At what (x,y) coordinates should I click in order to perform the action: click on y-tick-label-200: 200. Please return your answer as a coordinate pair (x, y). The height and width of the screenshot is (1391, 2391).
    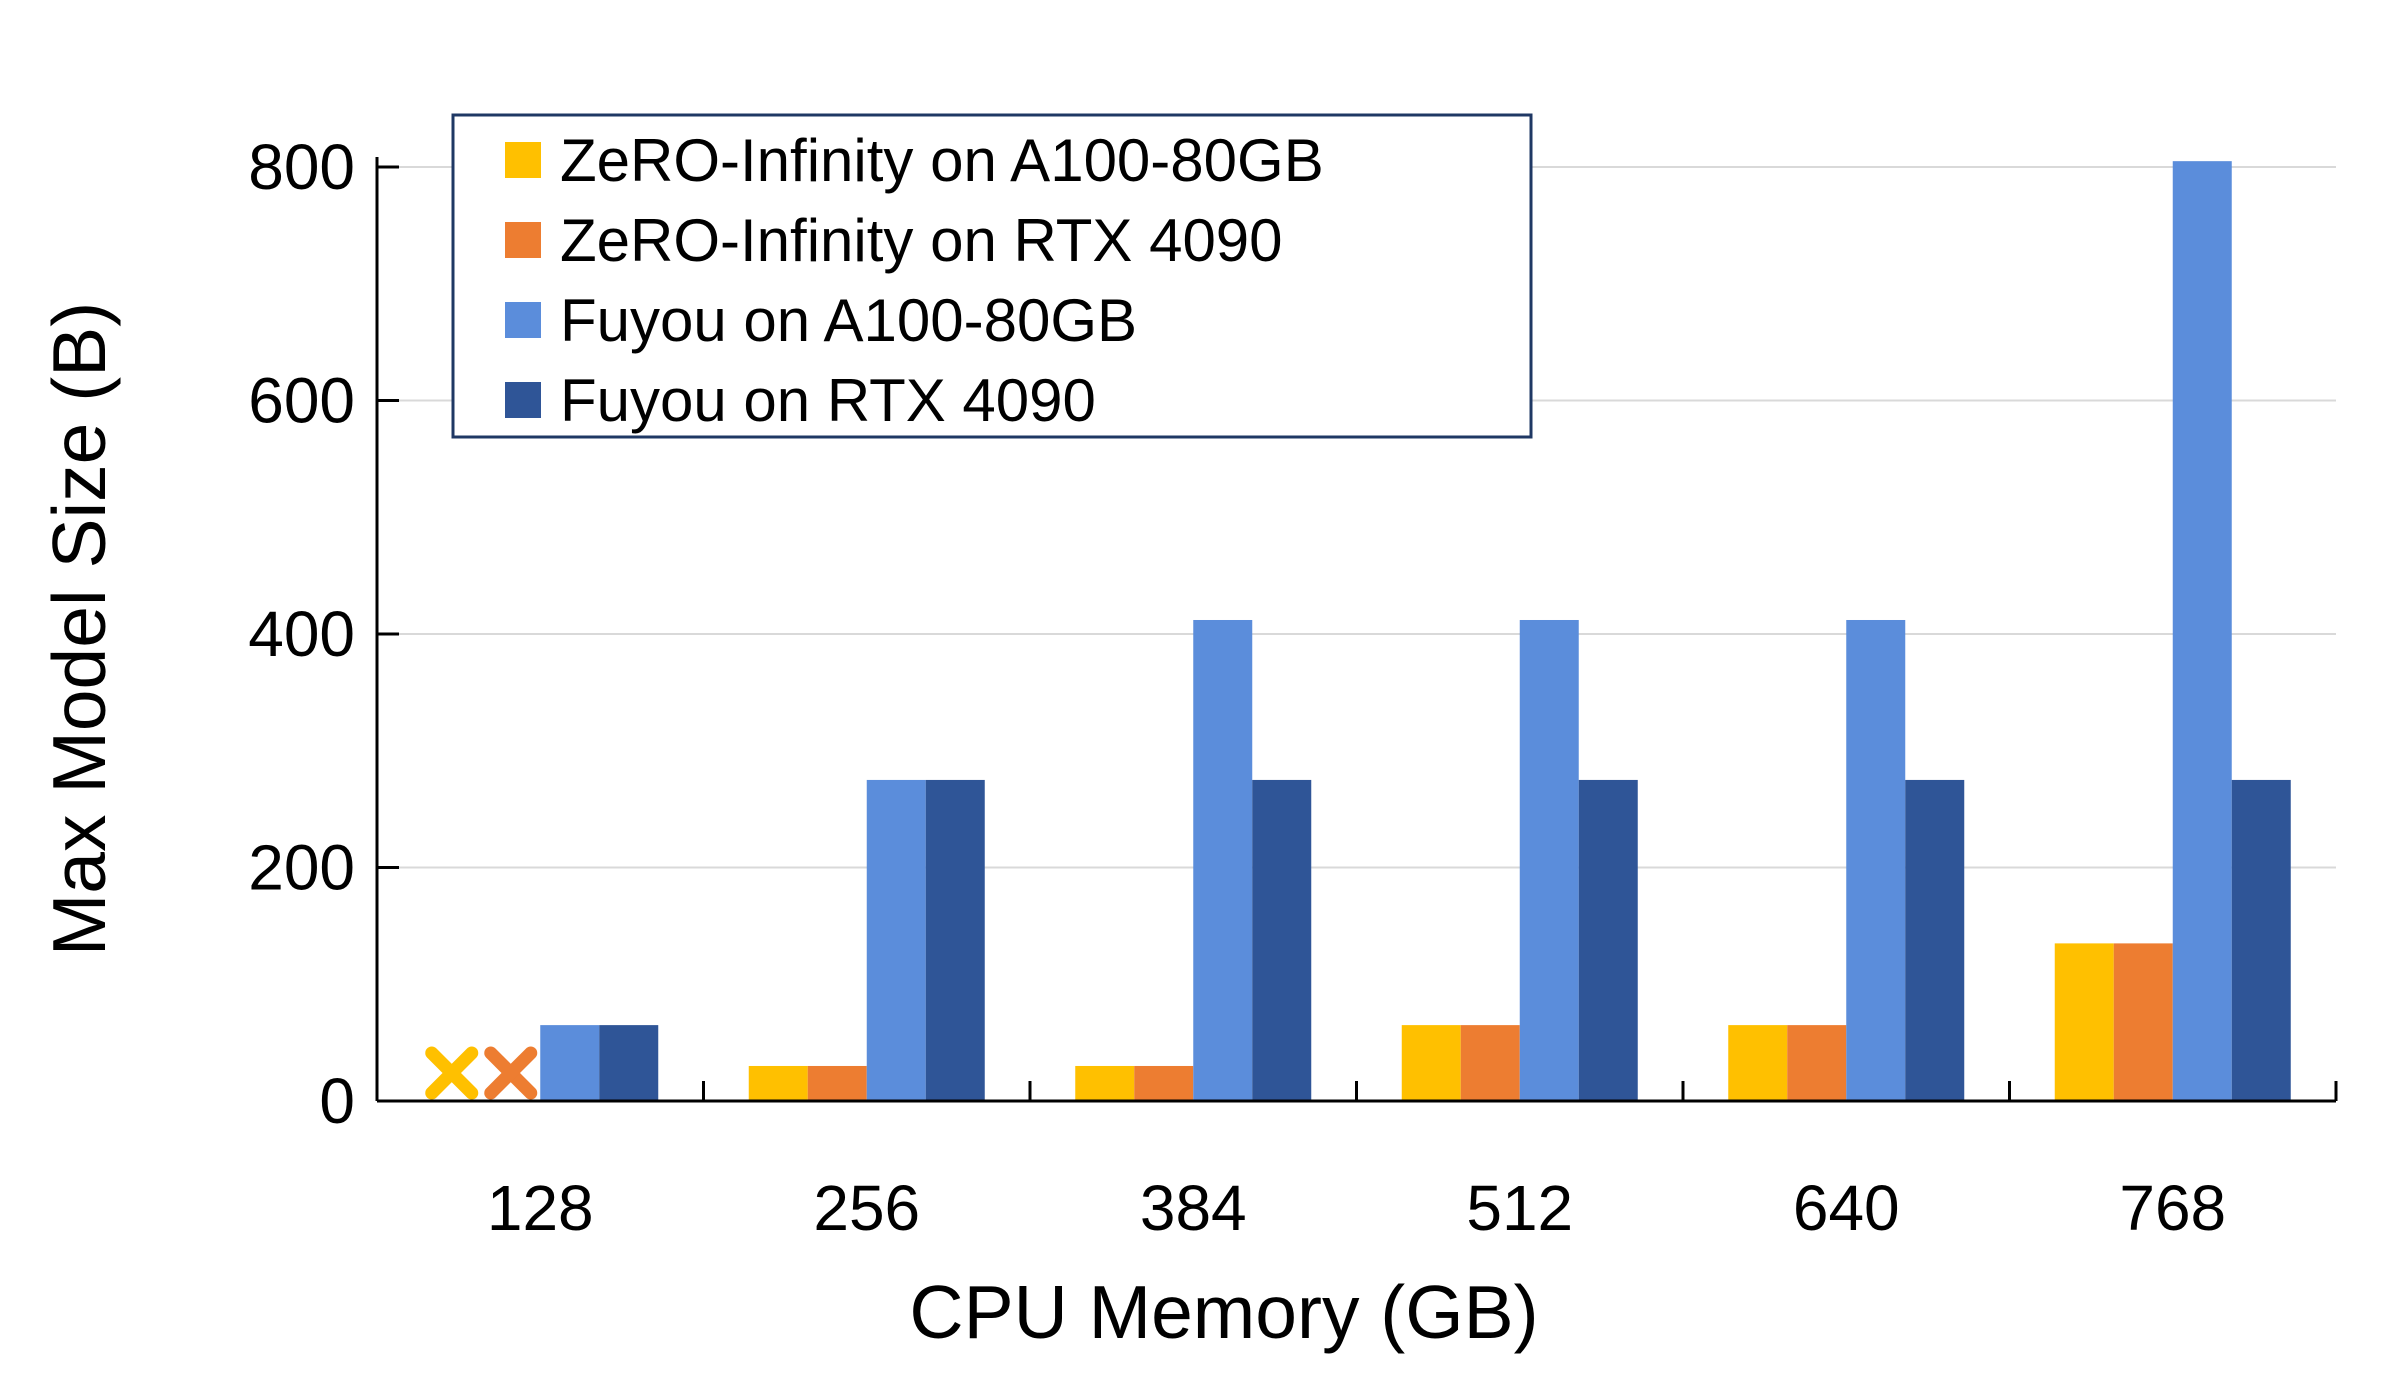
    Looking at the image, I should click on (301, 868).